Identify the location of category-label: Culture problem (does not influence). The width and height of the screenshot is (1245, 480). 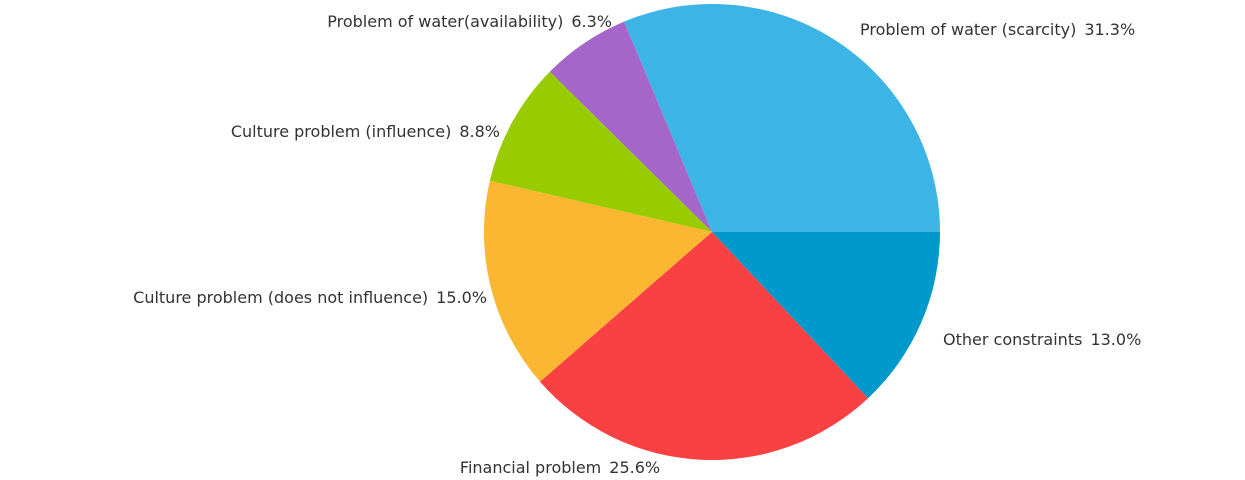
(280, 297).